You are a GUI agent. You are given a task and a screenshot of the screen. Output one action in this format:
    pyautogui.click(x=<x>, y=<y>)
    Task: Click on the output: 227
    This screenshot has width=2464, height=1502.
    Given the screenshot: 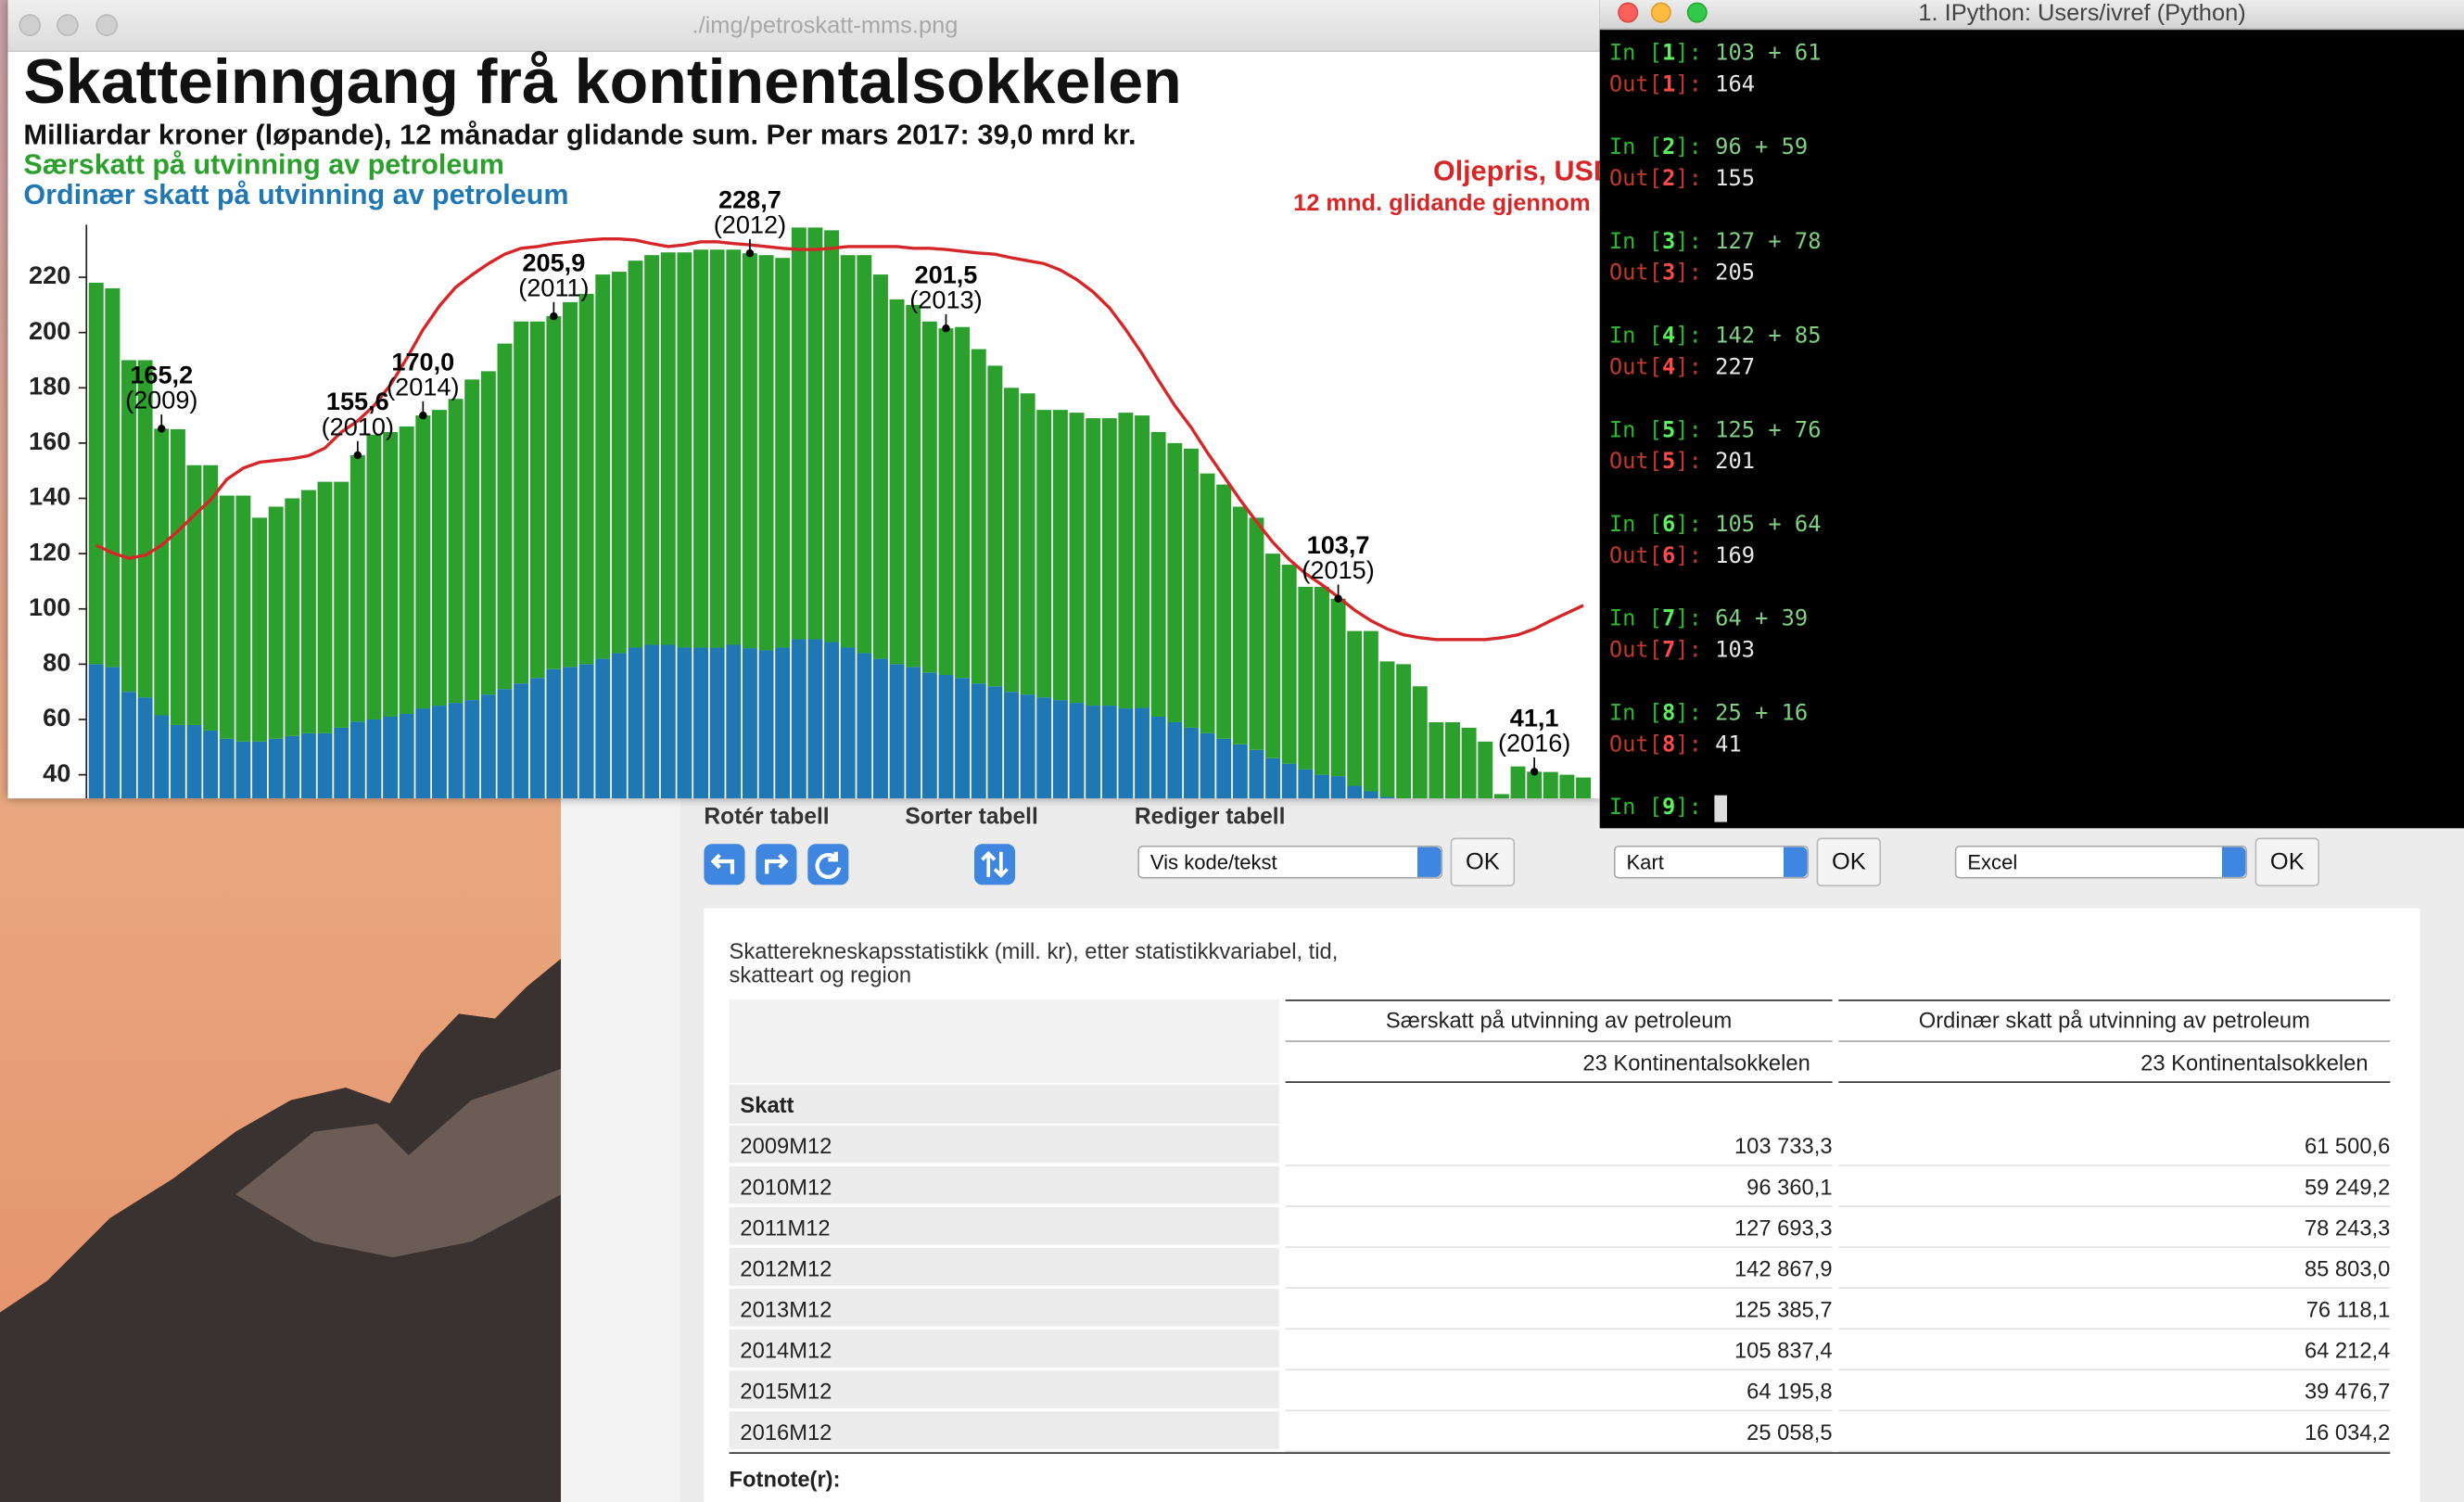 What is the action you would take?
    pyautogui.click(x=1735, y=368)
    